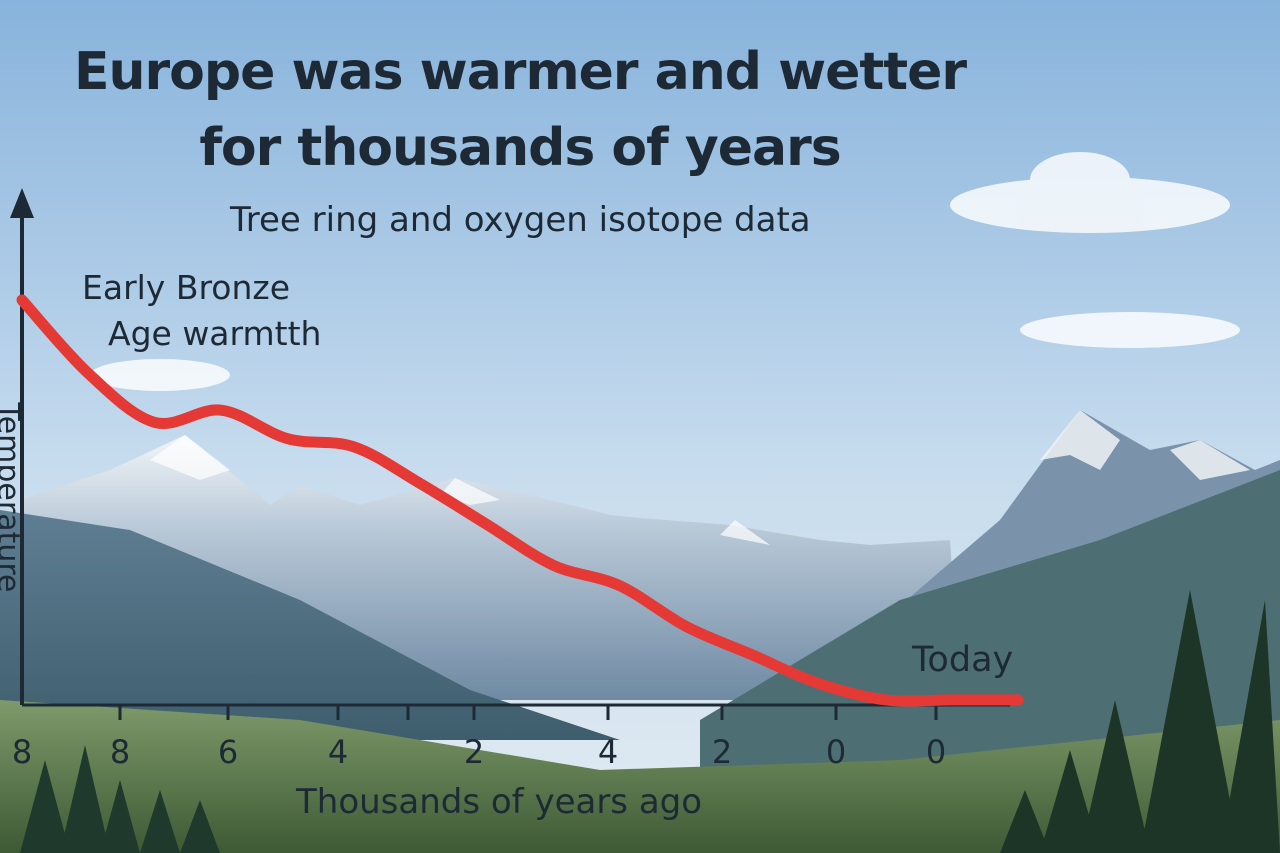  I want to click on chart-title-line-1: Europe was warmer and wetter, so click(520, 72).